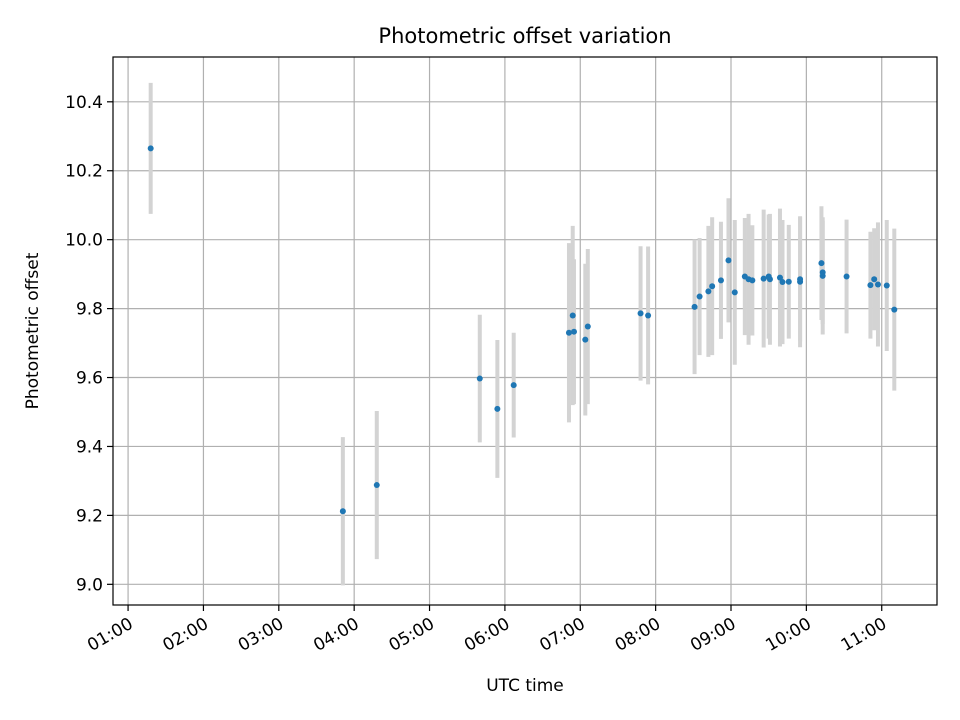 The width and height of the screenshot is (960, 720). What do you see at coordinates (713, 635) in the screenshot?
I see `x-tick-label: 09:00` at bounding box center [713, 635].